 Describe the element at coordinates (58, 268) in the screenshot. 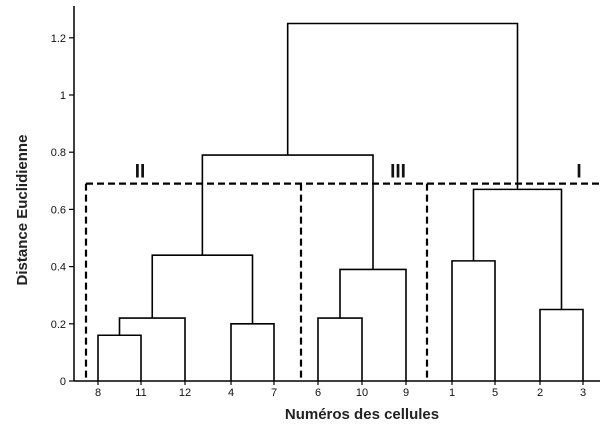

I see `y-tick-label: 0.4` at that location.